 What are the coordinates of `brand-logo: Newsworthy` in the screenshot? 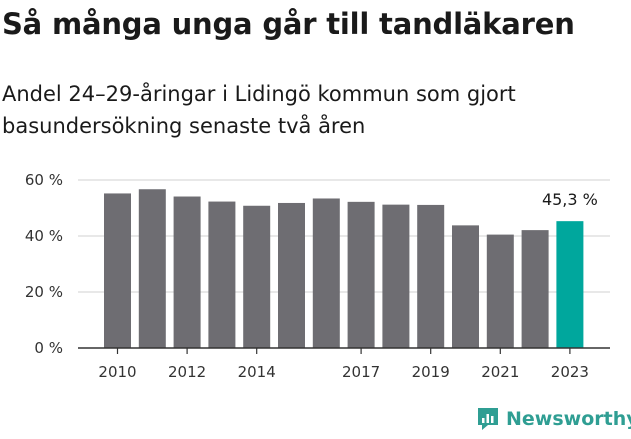 It's located at (553, 419).